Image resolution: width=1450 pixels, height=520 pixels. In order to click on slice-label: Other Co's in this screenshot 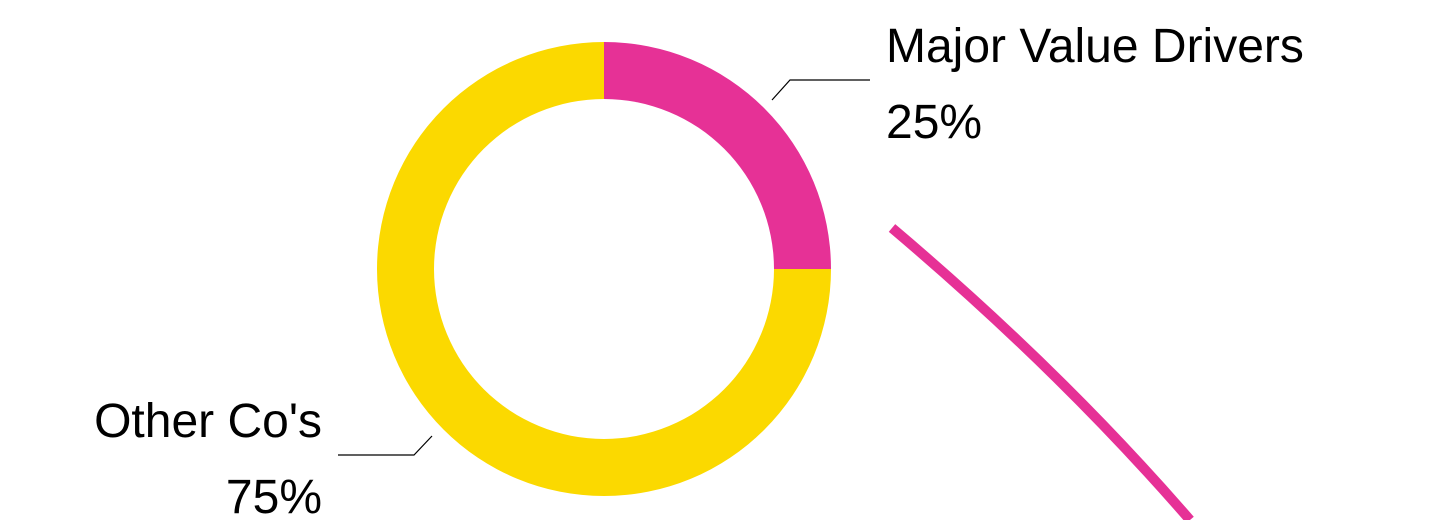, I will do `click(208, 421)`.